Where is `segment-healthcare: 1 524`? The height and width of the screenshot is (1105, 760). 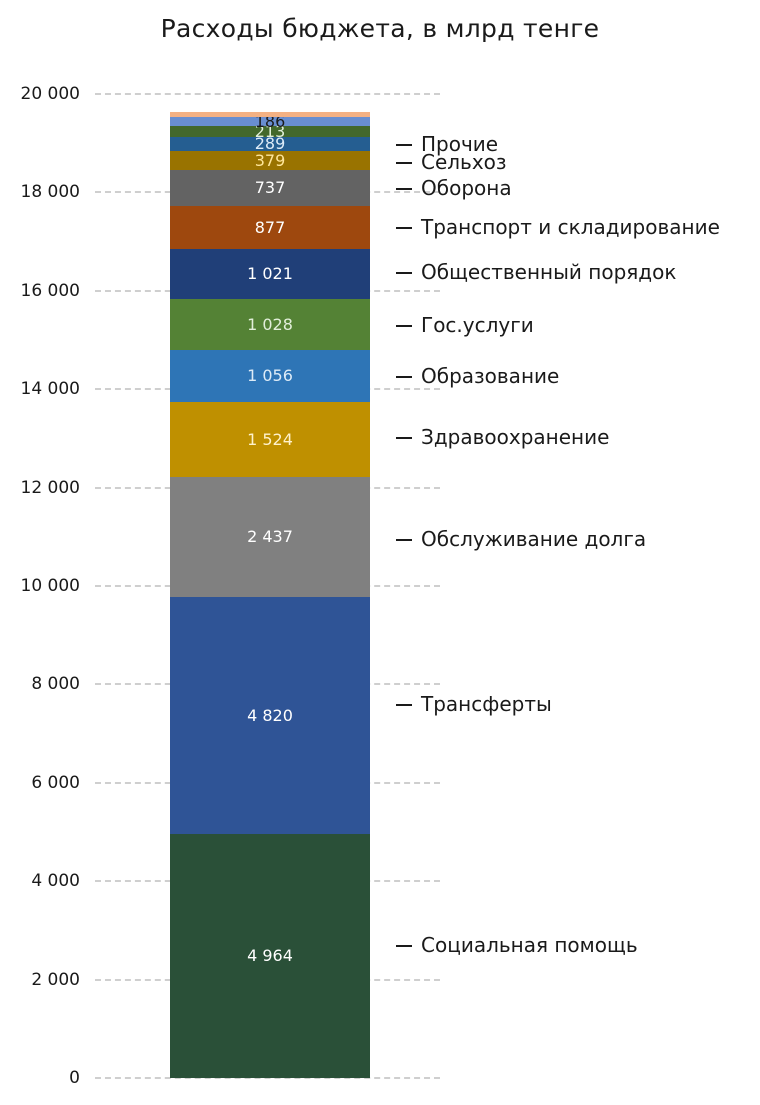
segment-healthcare: 1 524 is located at coordinates (270, 439).